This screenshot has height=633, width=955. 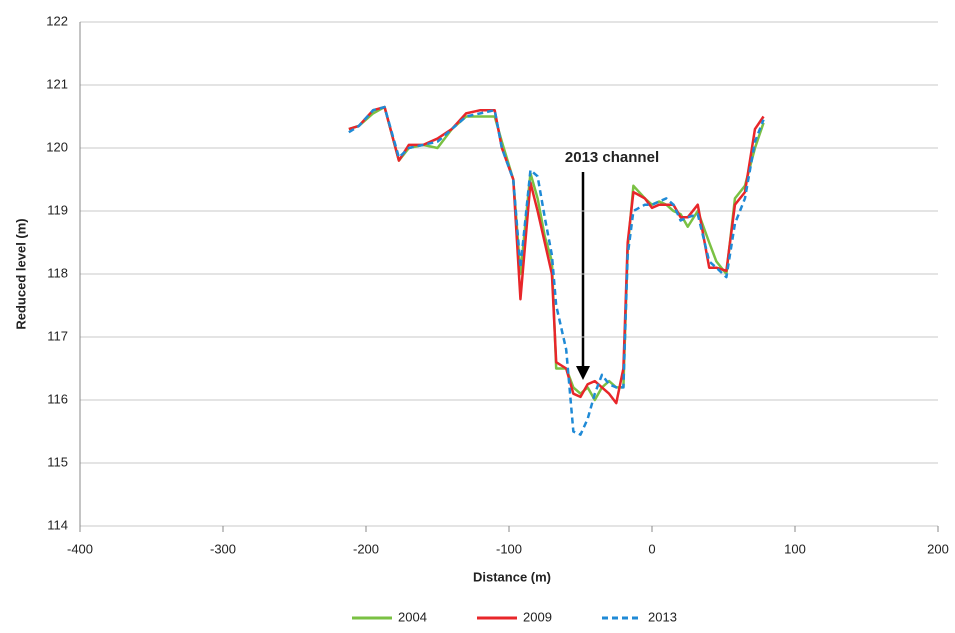 I want to click on x-tick-label: 200, so click(x=938, y=548).